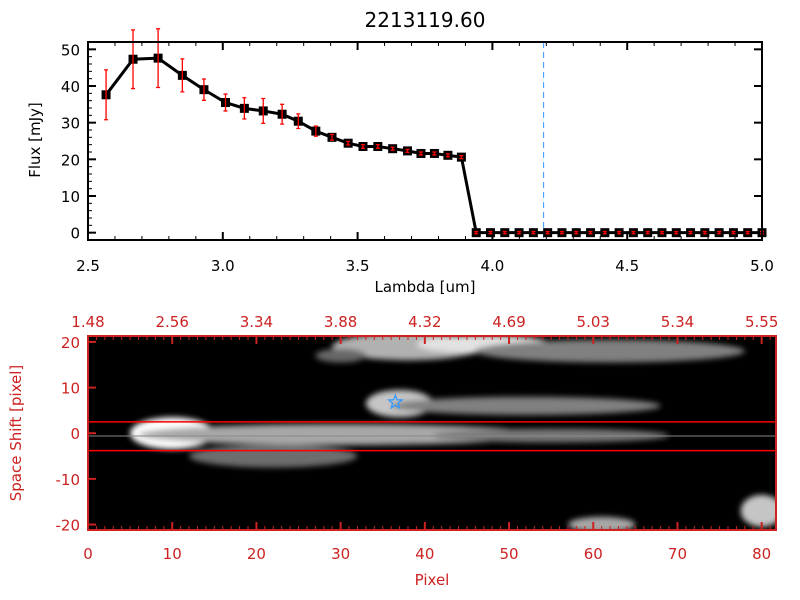 The image size is (800, 600). Describe the element at coordinates (593, 322) in the screenshot. I see `top-wavelength-label: 5.03` at that location.